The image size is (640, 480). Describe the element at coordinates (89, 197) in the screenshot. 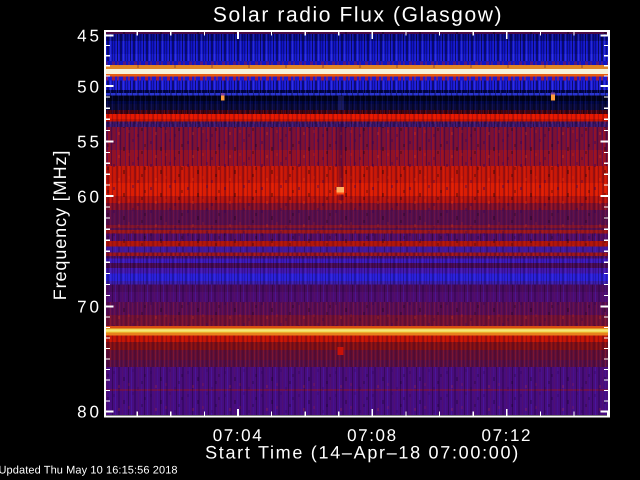

I see `svg-text: 60` at that location.